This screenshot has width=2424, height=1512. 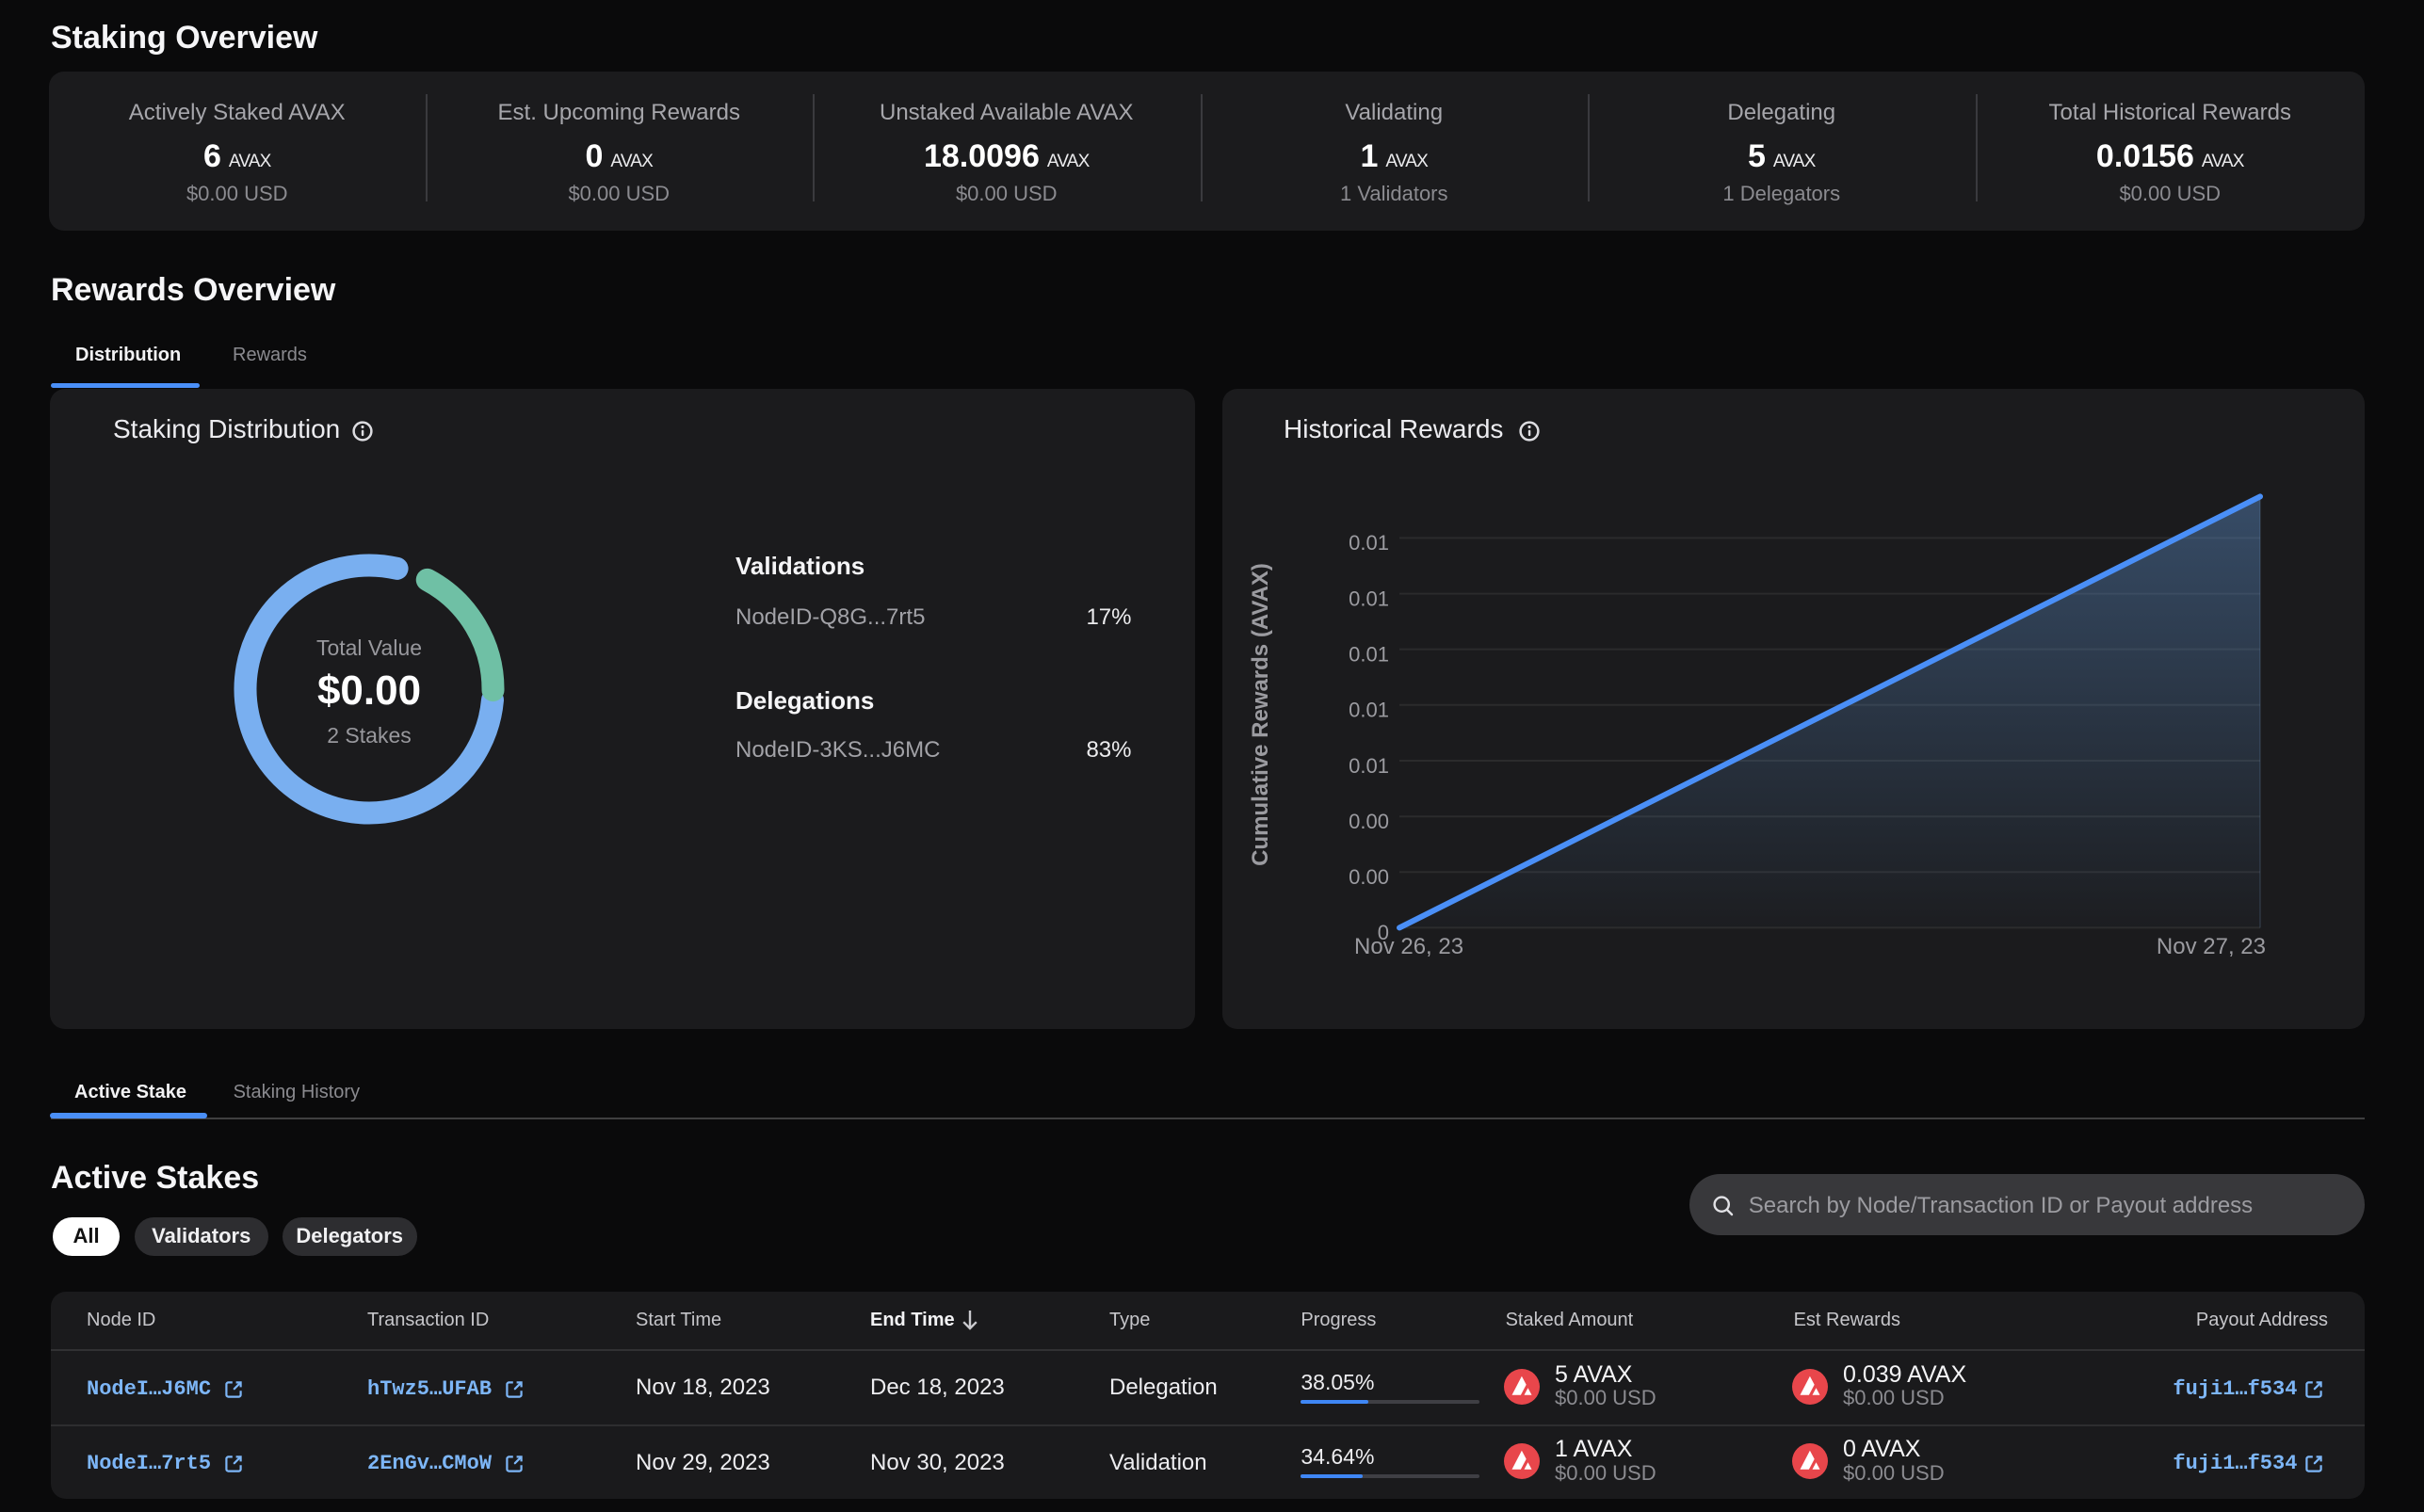 What do you see at coordinates (2211, 946) in the screenshot?
I see `svg-text: Nov 27, 23` at bounding box center [2211, 946].